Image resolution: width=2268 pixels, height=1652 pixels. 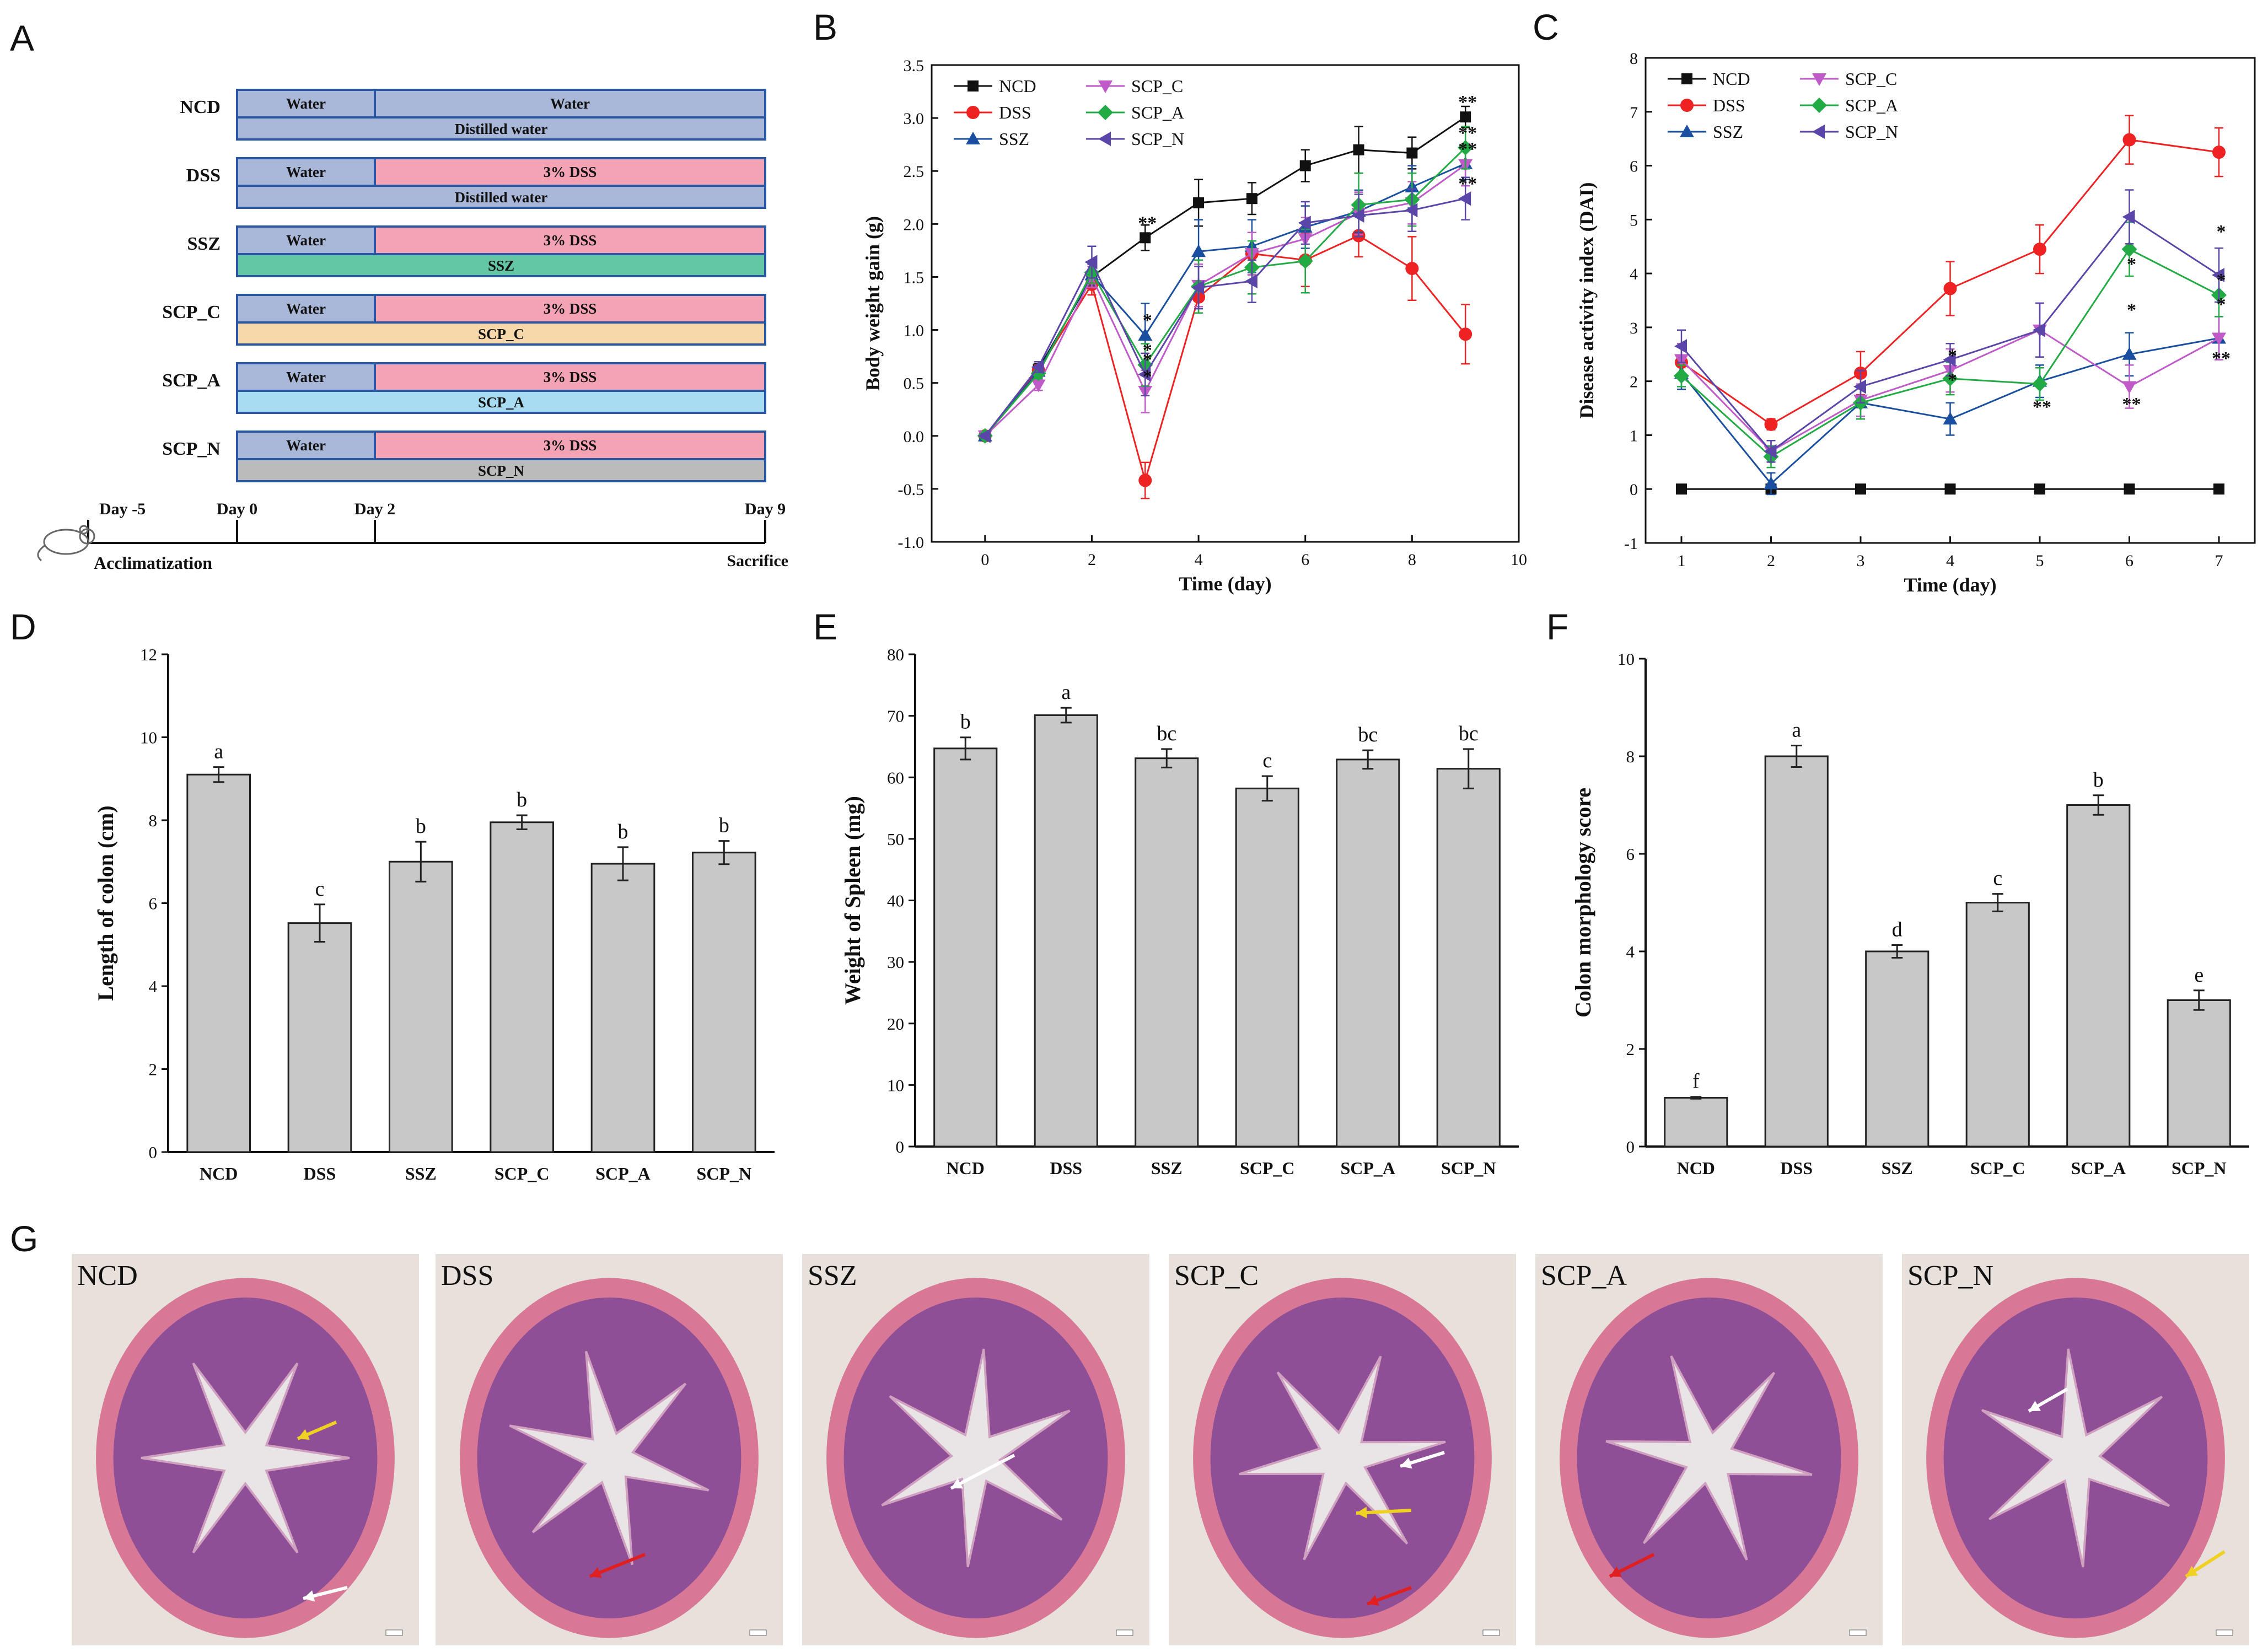 What do you see at coordinates (24, 1238) in the screenshot?
I see `panel-label-g: G` at bounding box center [24, 1238].